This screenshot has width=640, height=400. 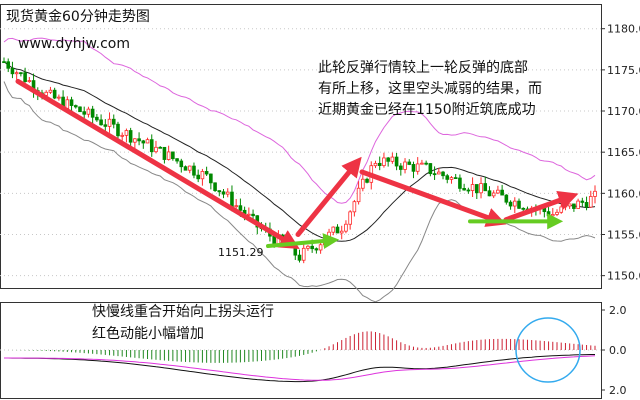 What do you see at coordinates (78, 17) in the screenshot?
I see `chart-title: 现货黄金60分钟走势图` at bounding box center [78, 17].